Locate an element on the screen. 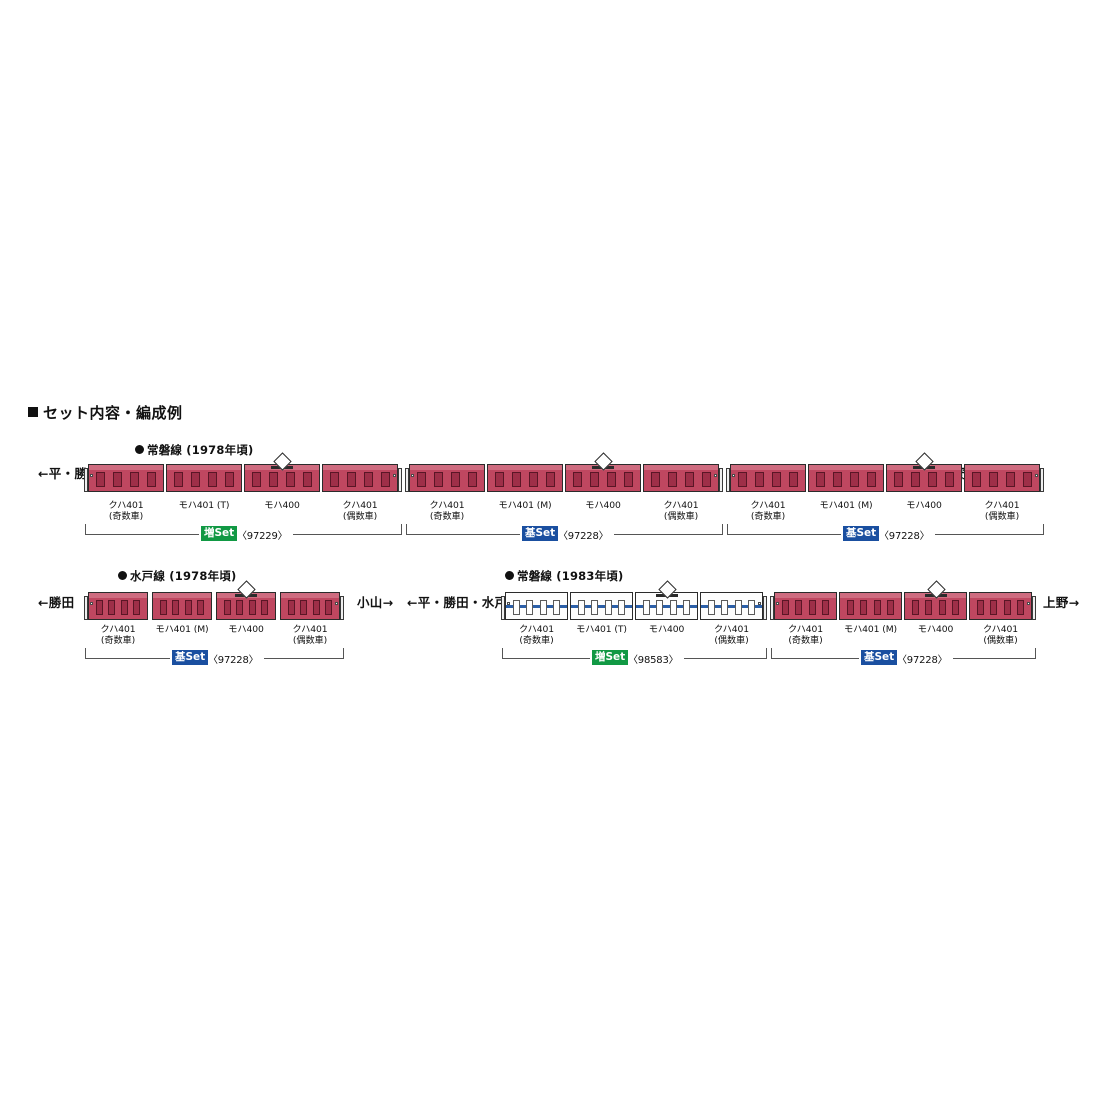 The width and height of the screenshot is (1100, 1100). car-caption-mito-1978-1: モハ401 (M) is located at coordinates (182, 629).